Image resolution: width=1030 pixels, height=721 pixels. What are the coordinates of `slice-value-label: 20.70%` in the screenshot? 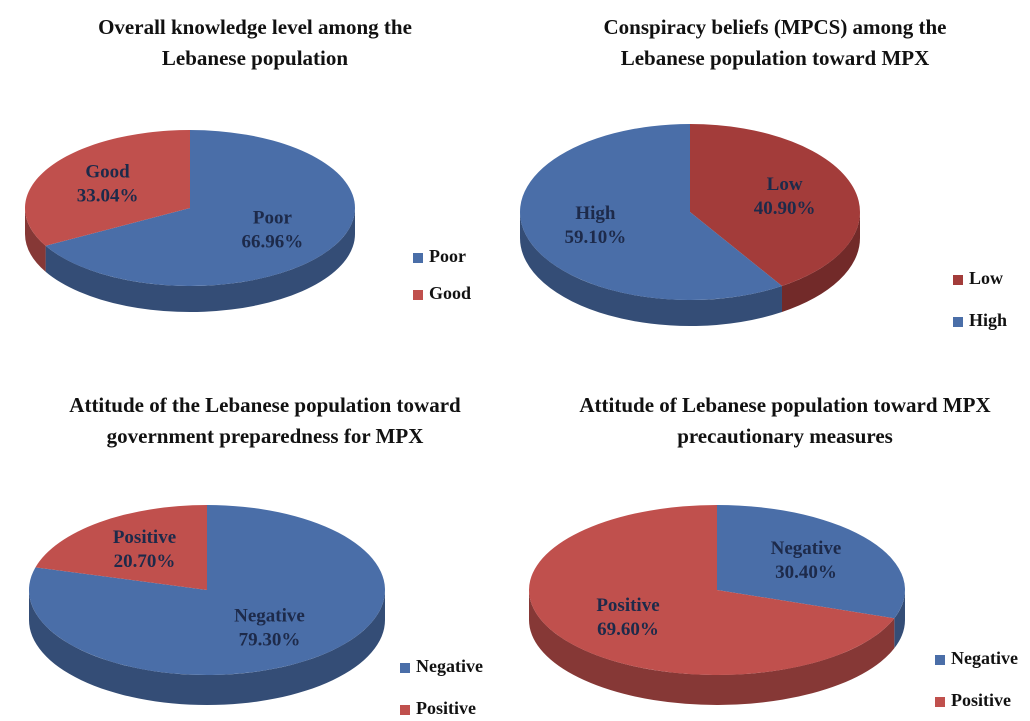 It's located at (145, 561).